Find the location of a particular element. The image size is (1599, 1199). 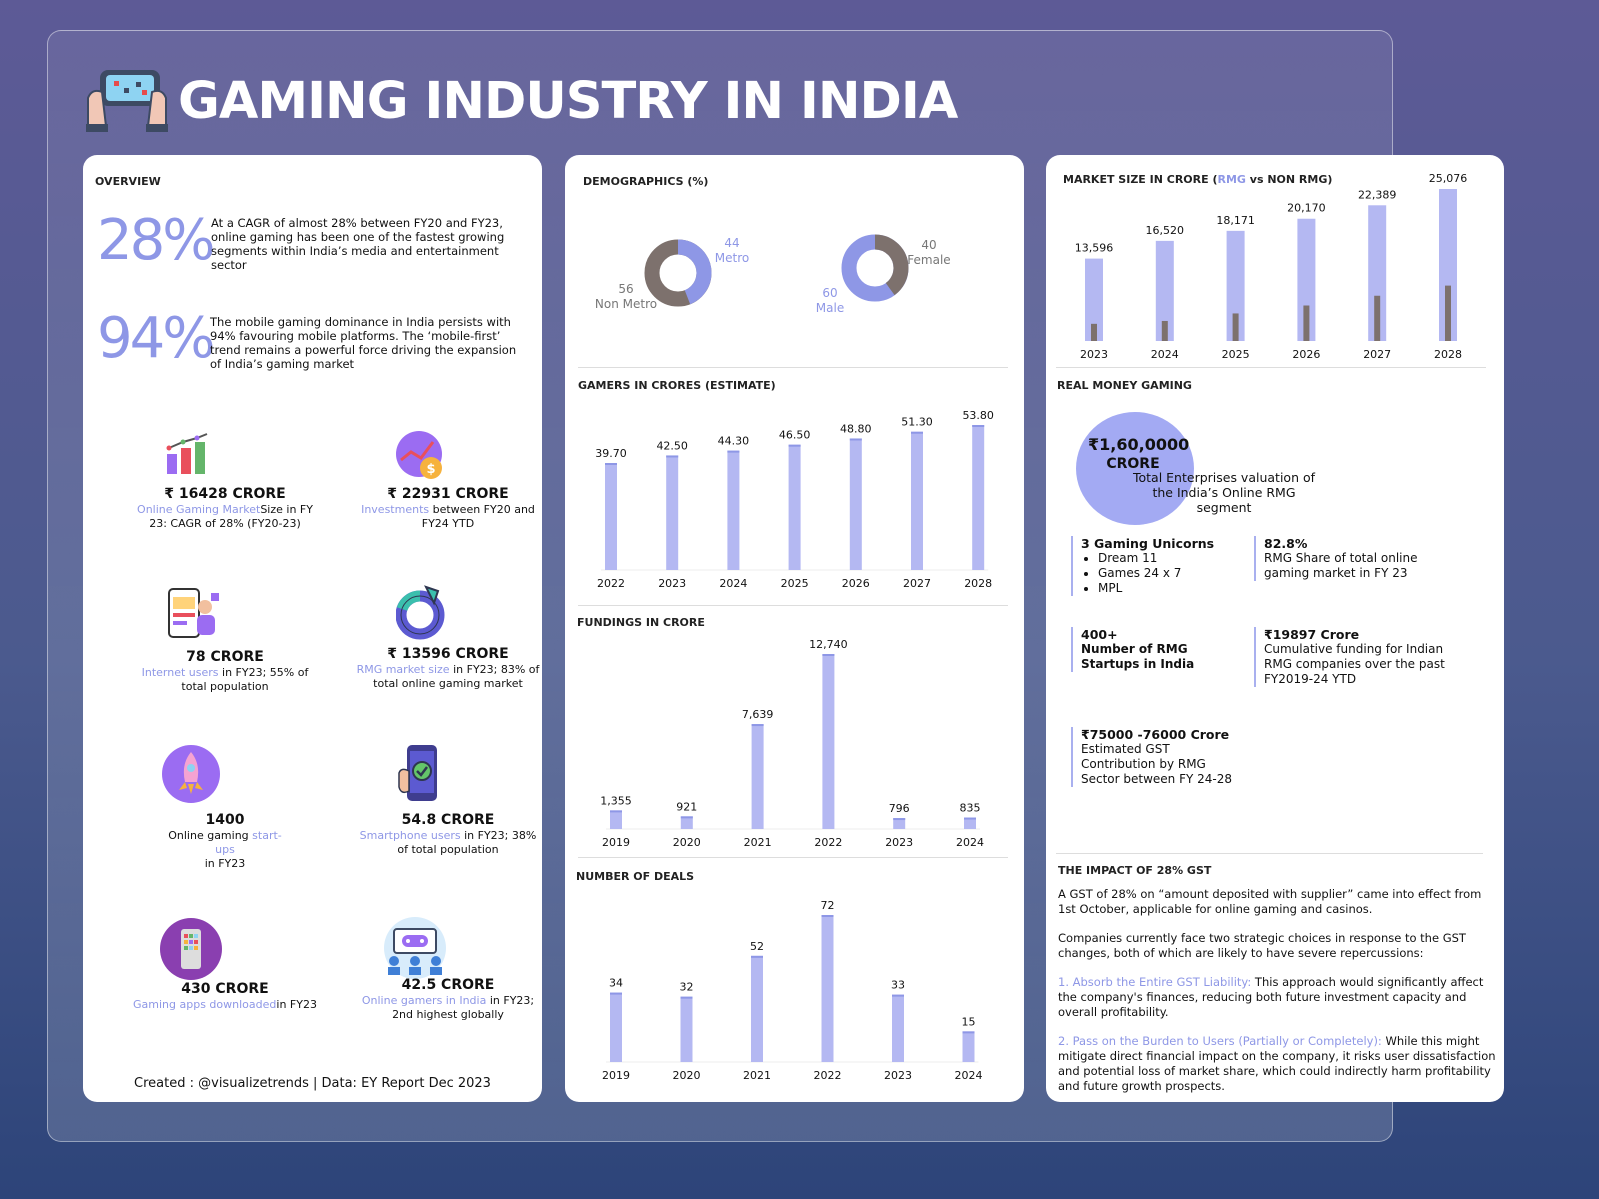

data-label-2023: 796 is located at coordinates (899, 808).